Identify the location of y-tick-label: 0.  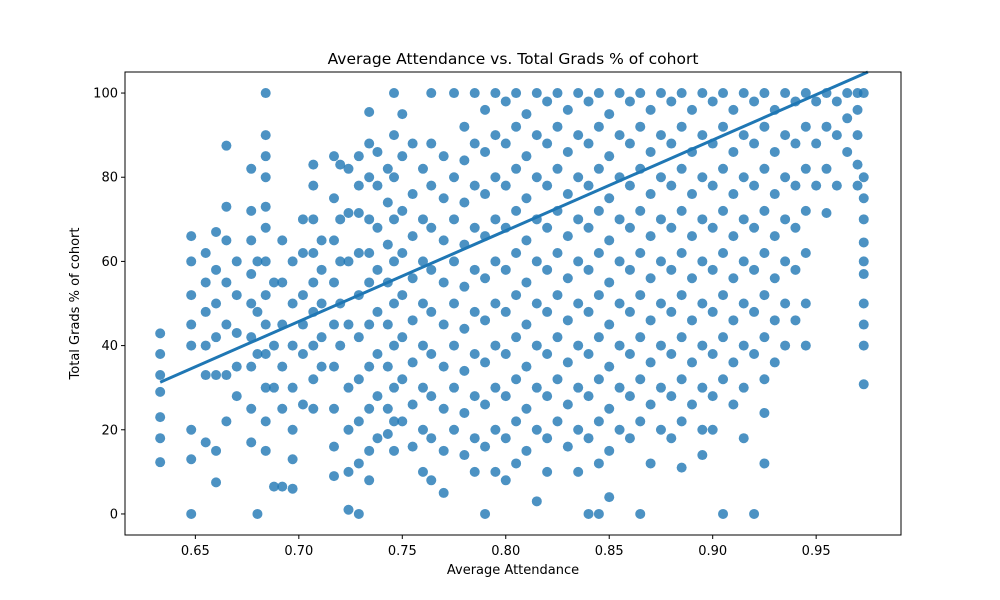
(114, 514).